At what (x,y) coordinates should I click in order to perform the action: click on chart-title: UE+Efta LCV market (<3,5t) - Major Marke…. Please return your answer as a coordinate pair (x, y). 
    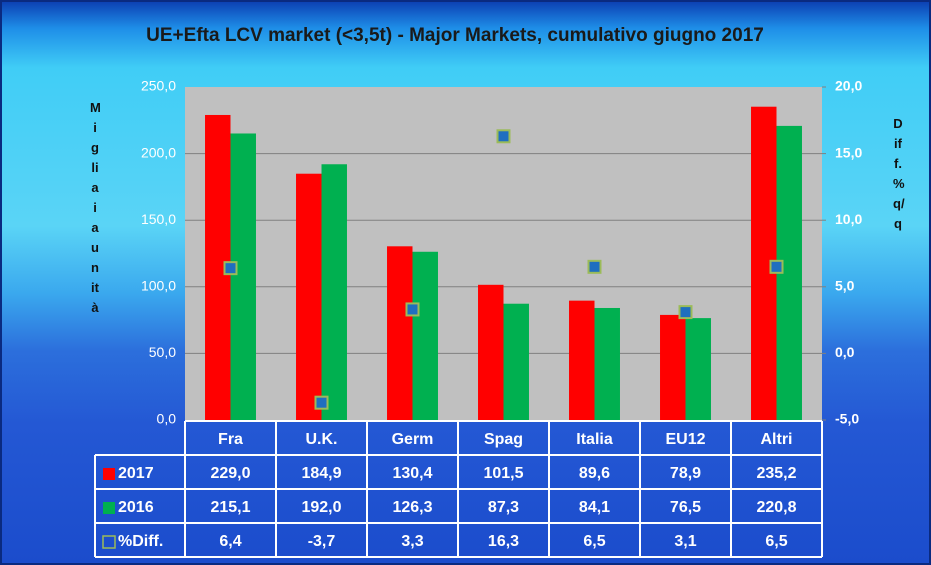
    Looking at the image, I should click on (455, 35).